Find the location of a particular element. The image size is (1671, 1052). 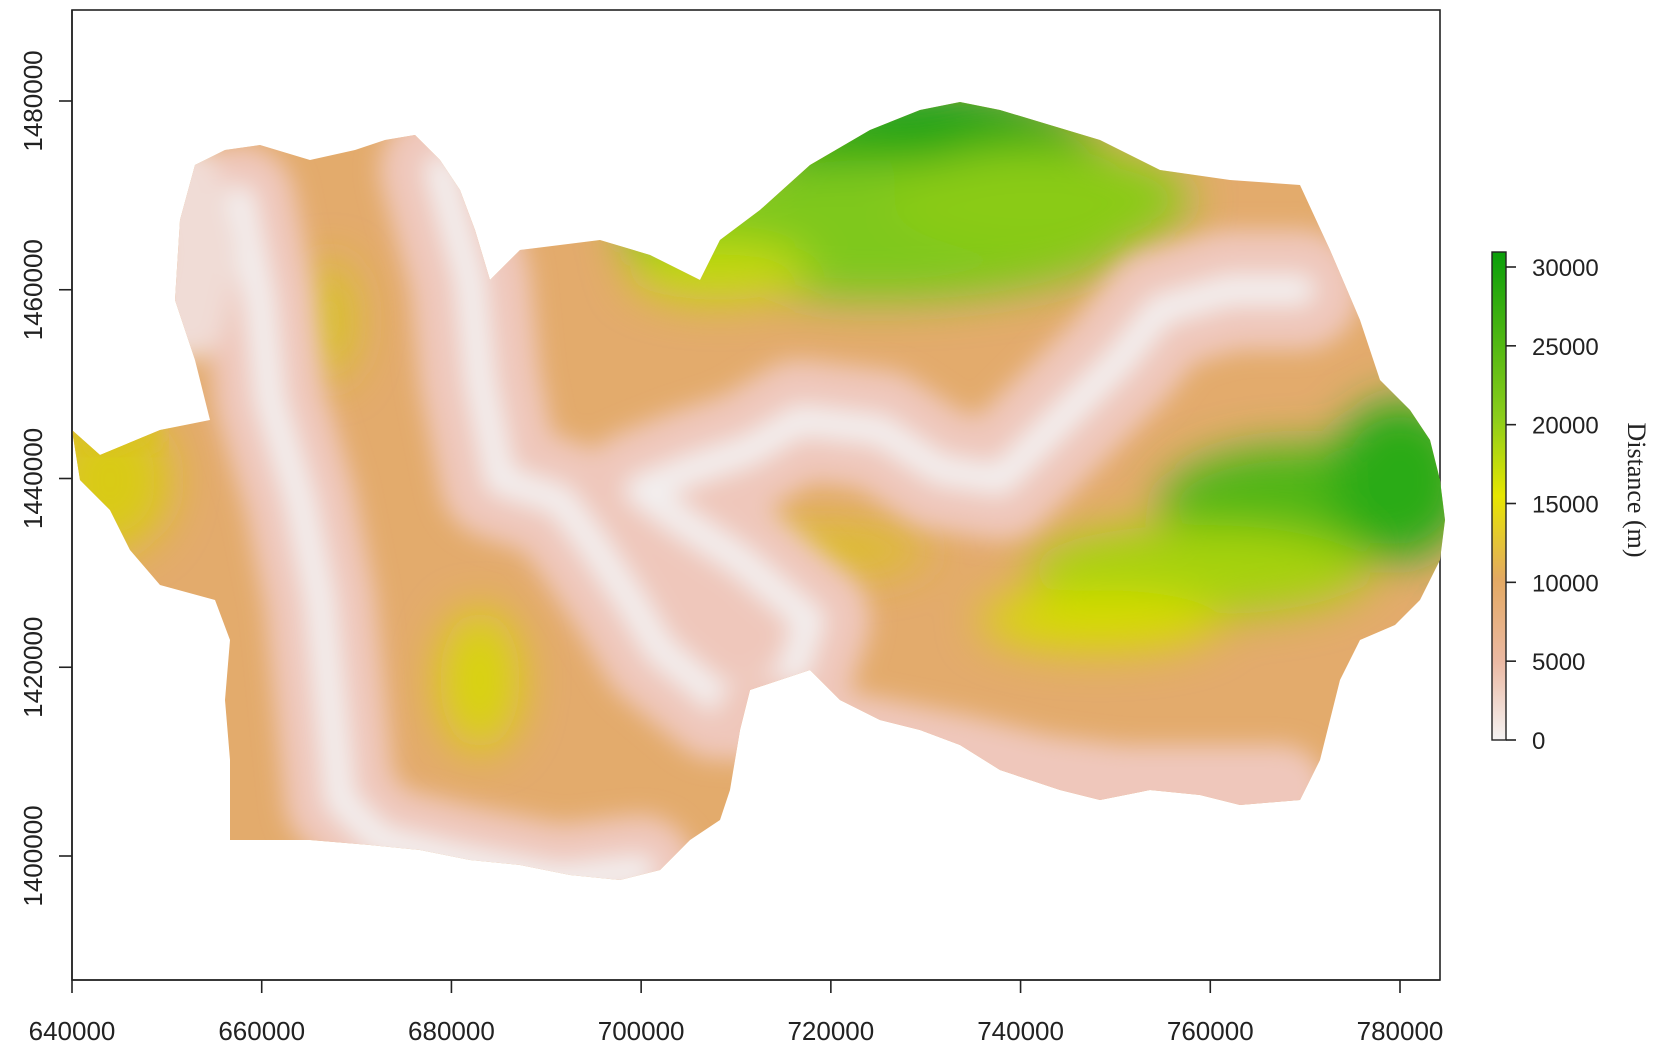

y-tick-label: 1400000 is located at coordinates (33, 855).